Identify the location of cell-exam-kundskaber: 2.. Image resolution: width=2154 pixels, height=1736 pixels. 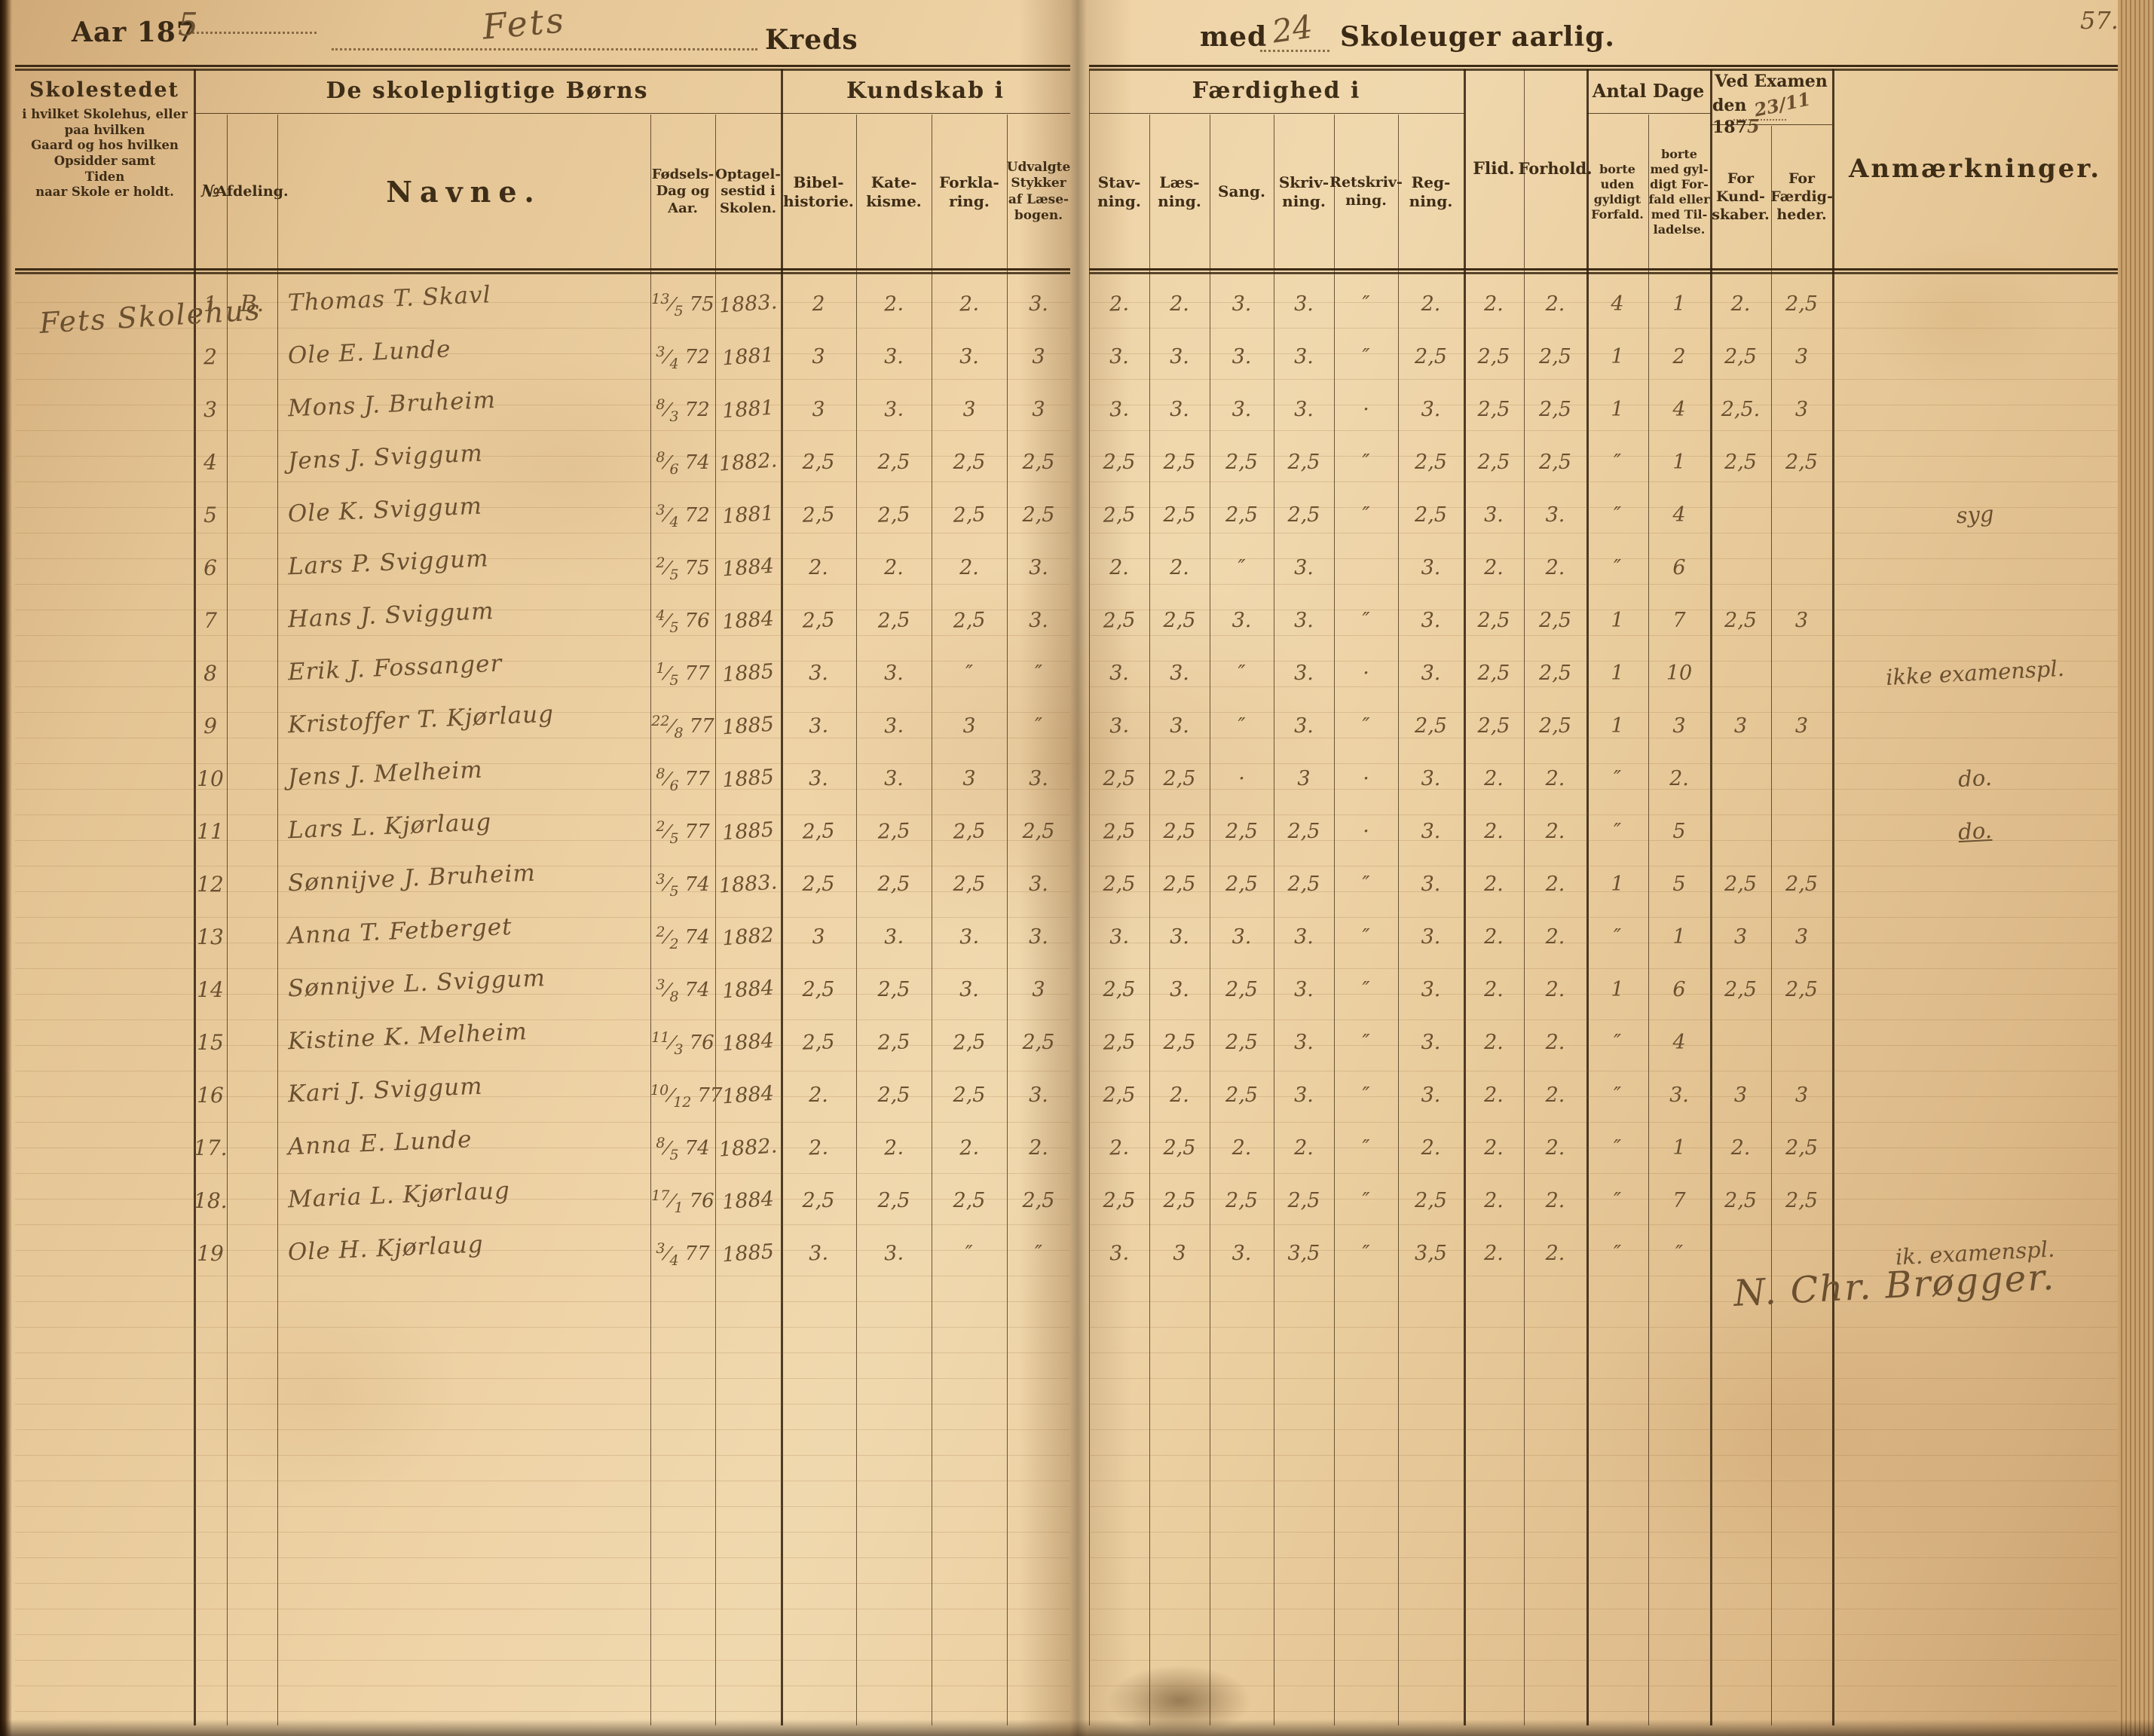
(1740, 304).